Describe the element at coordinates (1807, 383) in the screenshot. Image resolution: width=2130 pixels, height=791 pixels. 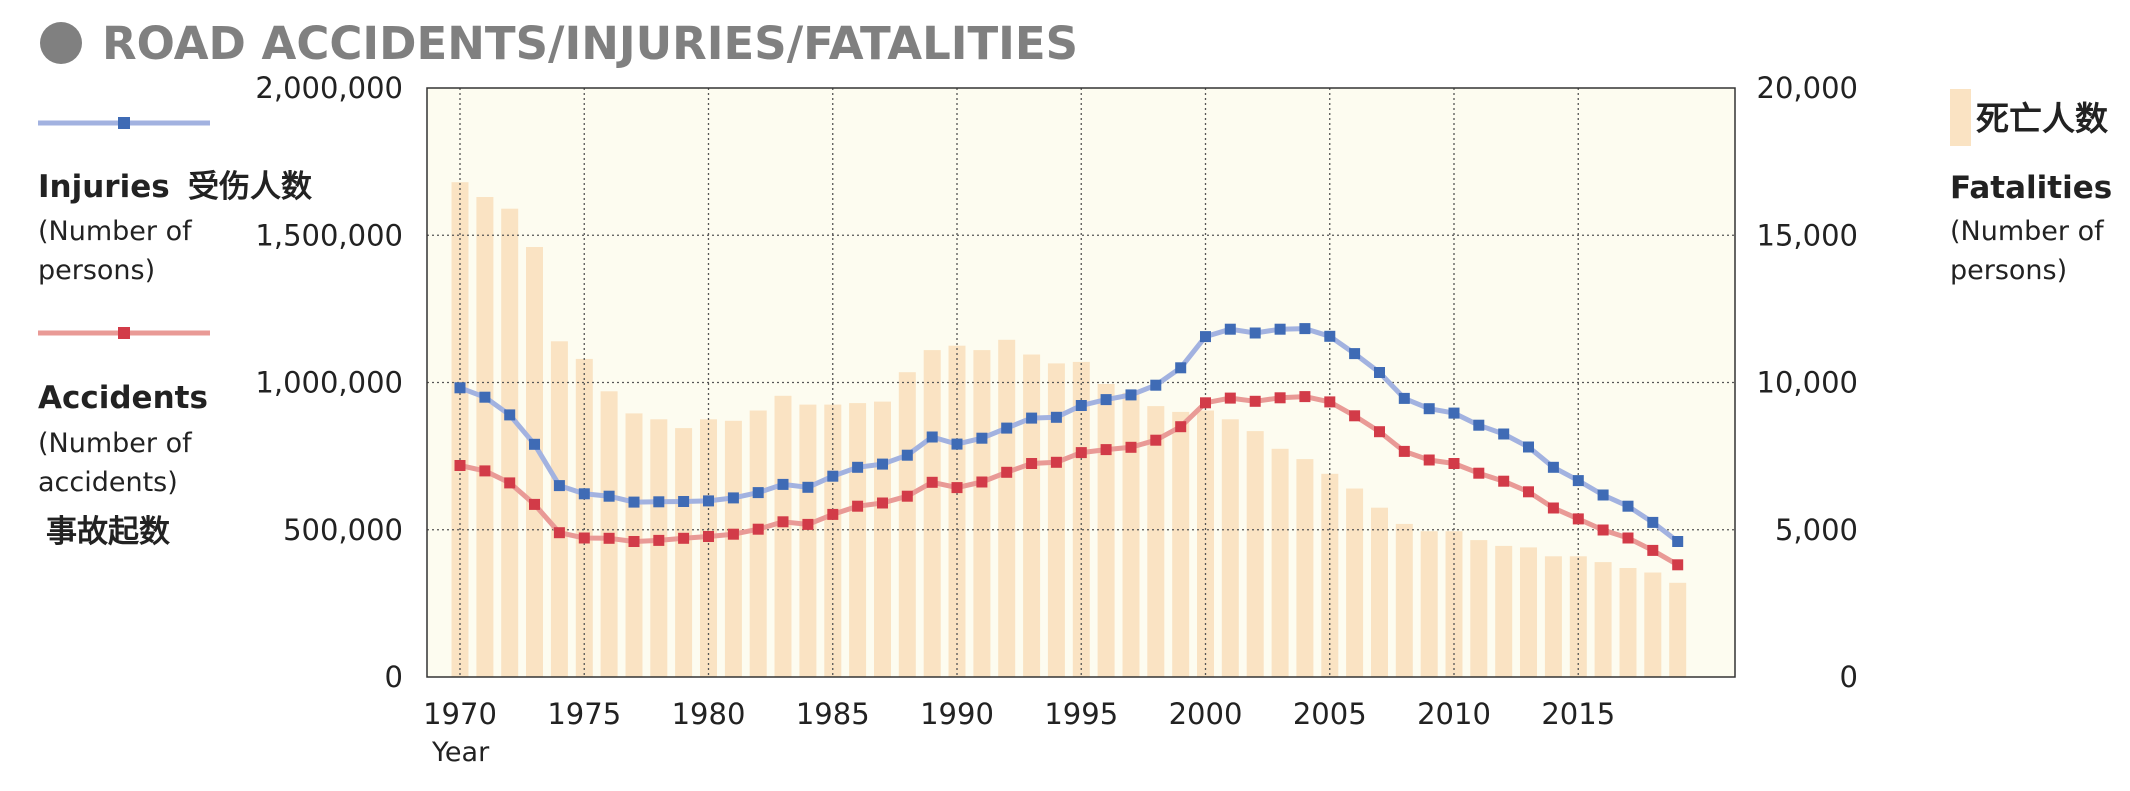
I see `right-tick-label-2: 10,000` at that location.